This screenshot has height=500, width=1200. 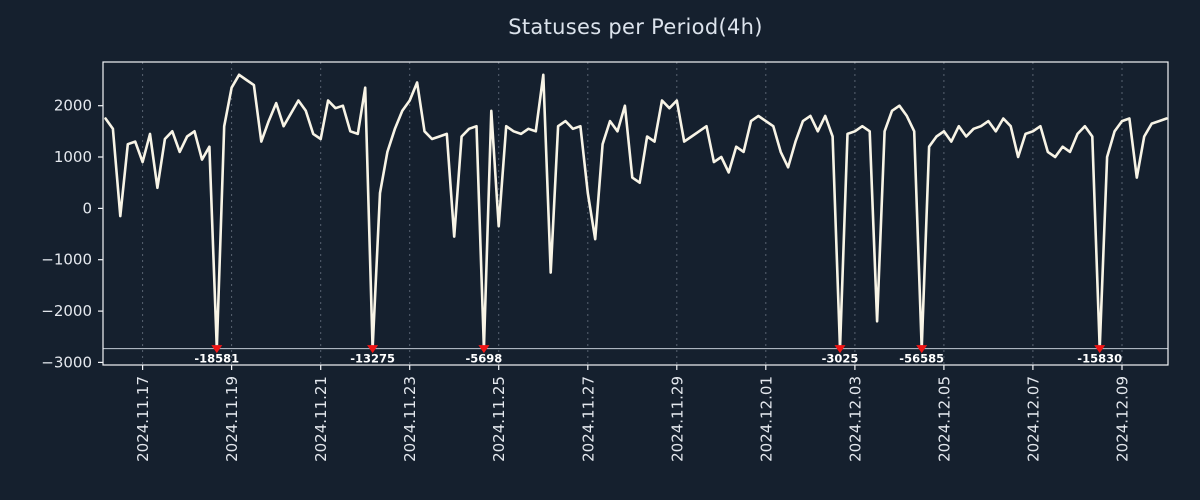 I want to click on y-tick-label: −1000, so click(x=66, y=260).